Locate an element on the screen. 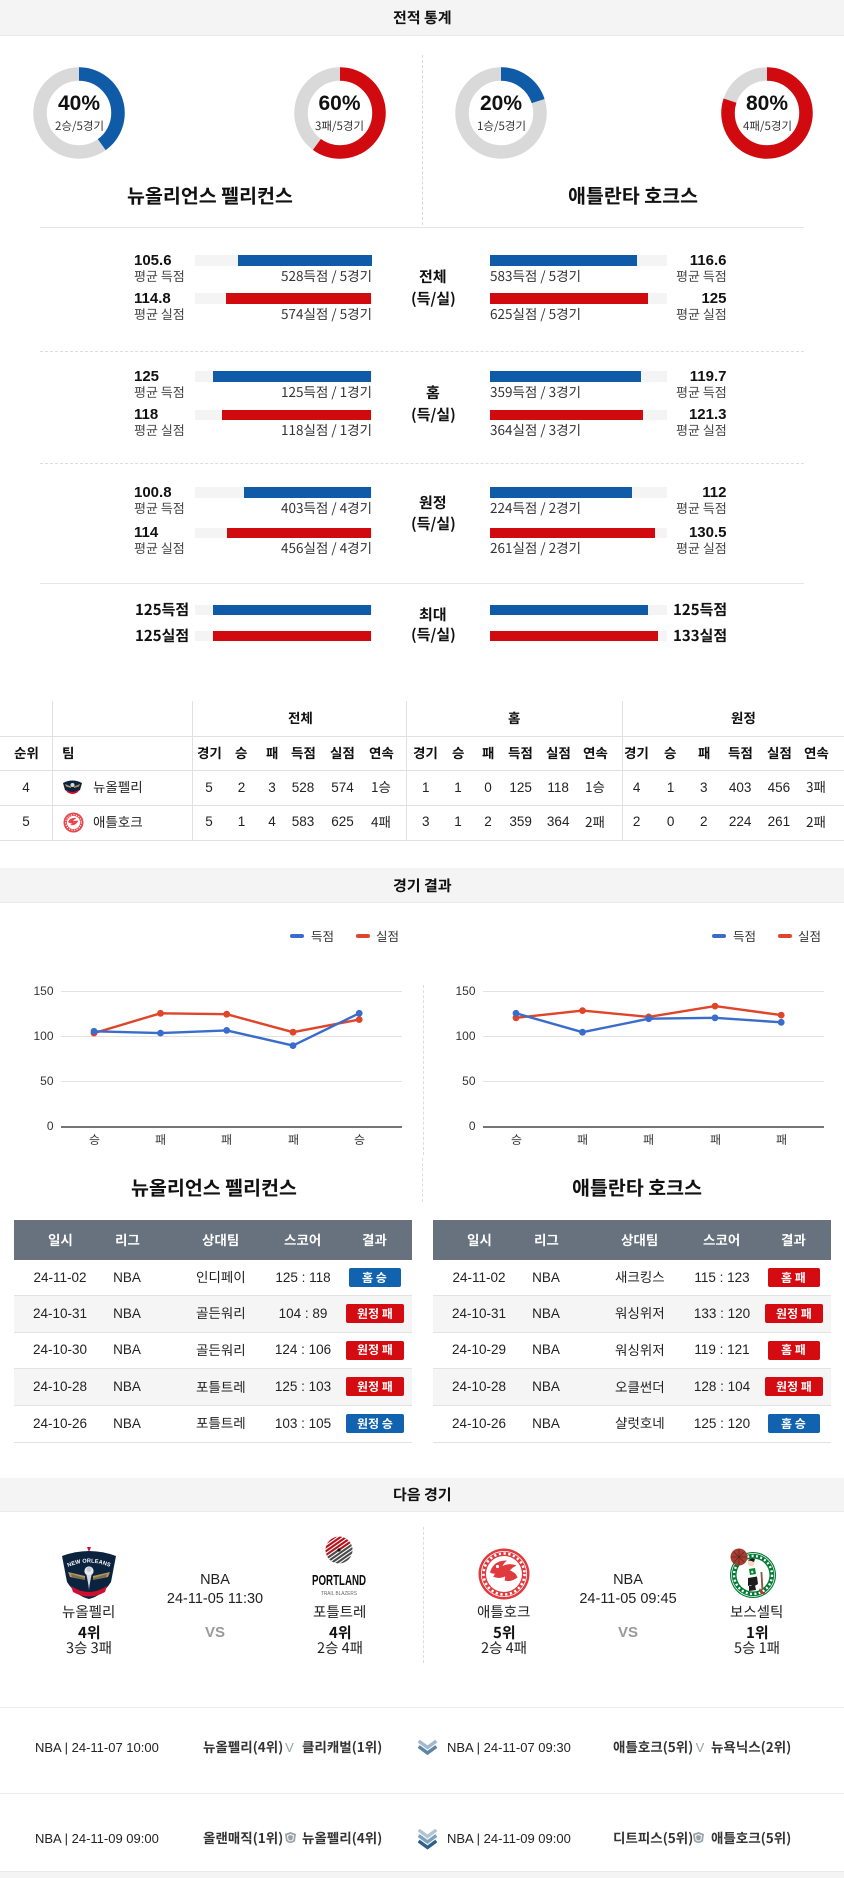 The width and height of the screenshot is (844, 1878). svg-text: TRAIL BLAZERS is located at coordinates (339, 1594).